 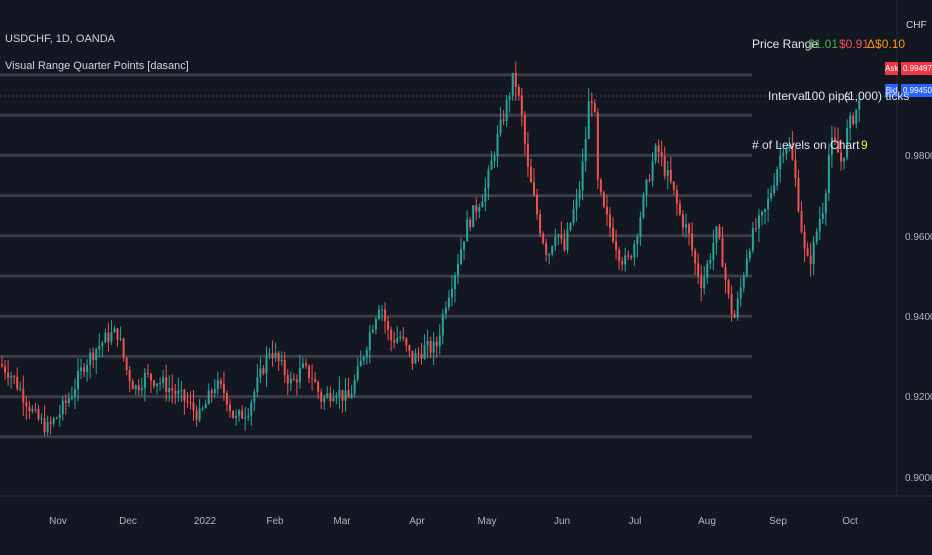 What do you see at coordinates (850, 521) in the screenshot?
I see `time-axis-label: Oct` at bounding box center [850, 521].